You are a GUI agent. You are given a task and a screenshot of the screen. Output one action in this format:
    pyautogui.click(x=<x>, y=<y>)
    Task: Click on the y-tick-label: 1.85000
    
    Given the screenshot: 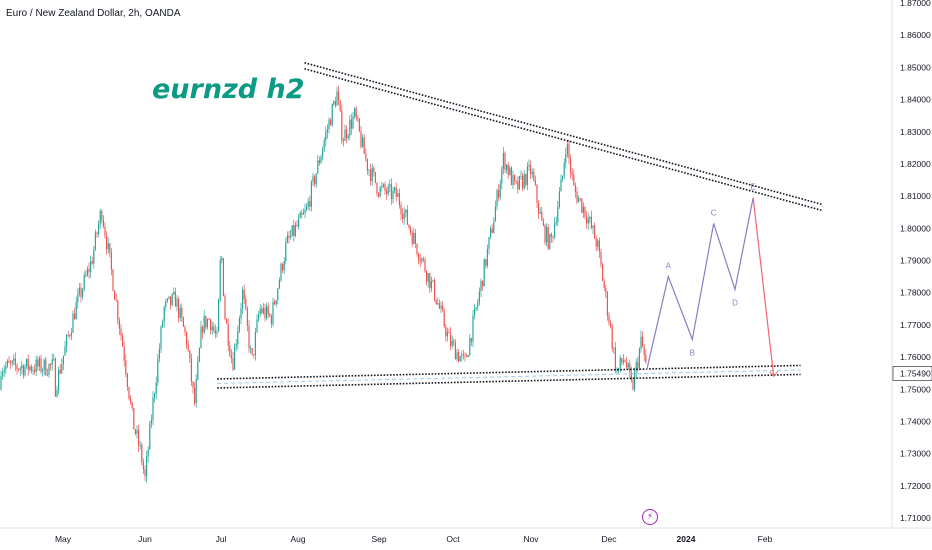 What is the action you would take?
    pyautogui.click(x=915, y=67)
    